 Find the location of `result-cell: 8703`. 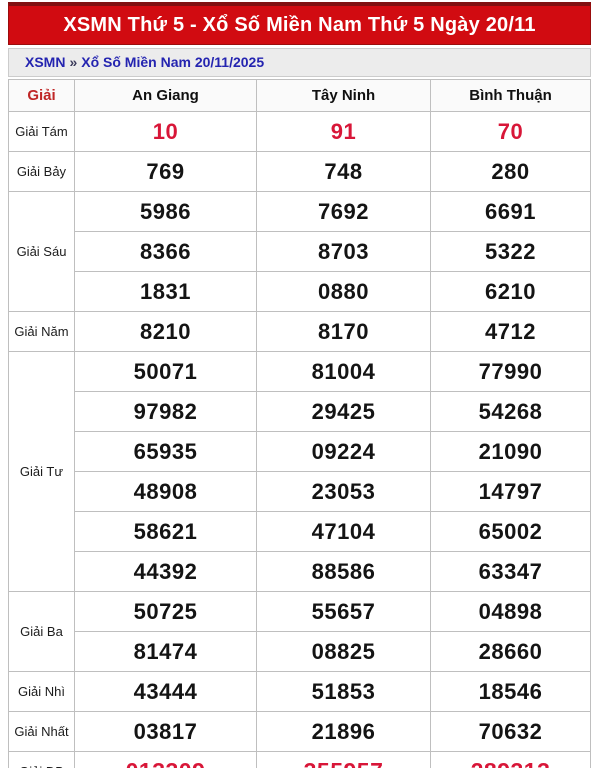

result-cell: 8703 is located at coordinates (343, 251).